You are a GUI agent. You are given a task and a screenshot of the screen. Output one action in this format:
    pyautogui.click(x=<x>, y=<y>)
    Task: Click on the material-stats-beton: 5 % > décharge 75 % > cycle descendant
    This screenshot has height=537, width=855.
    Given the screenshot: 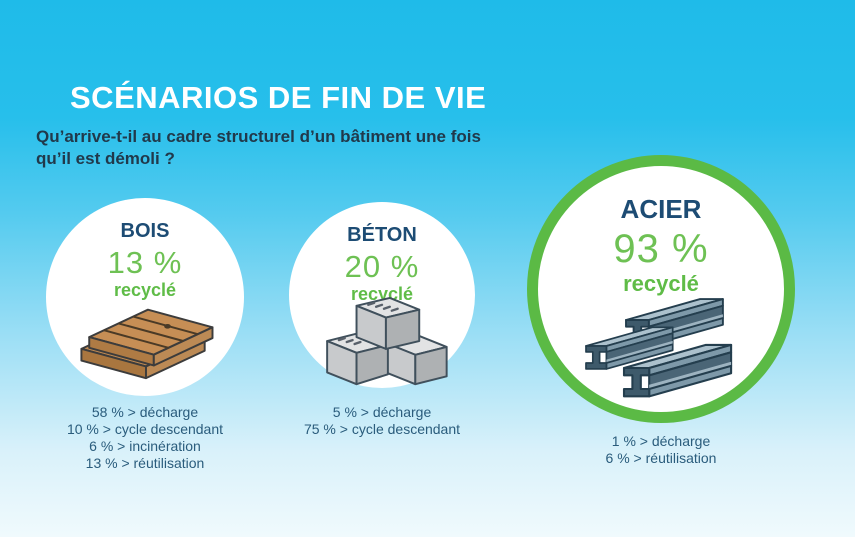 What is the action you would take?
    pyautogui.click(x=382, y=421)
    